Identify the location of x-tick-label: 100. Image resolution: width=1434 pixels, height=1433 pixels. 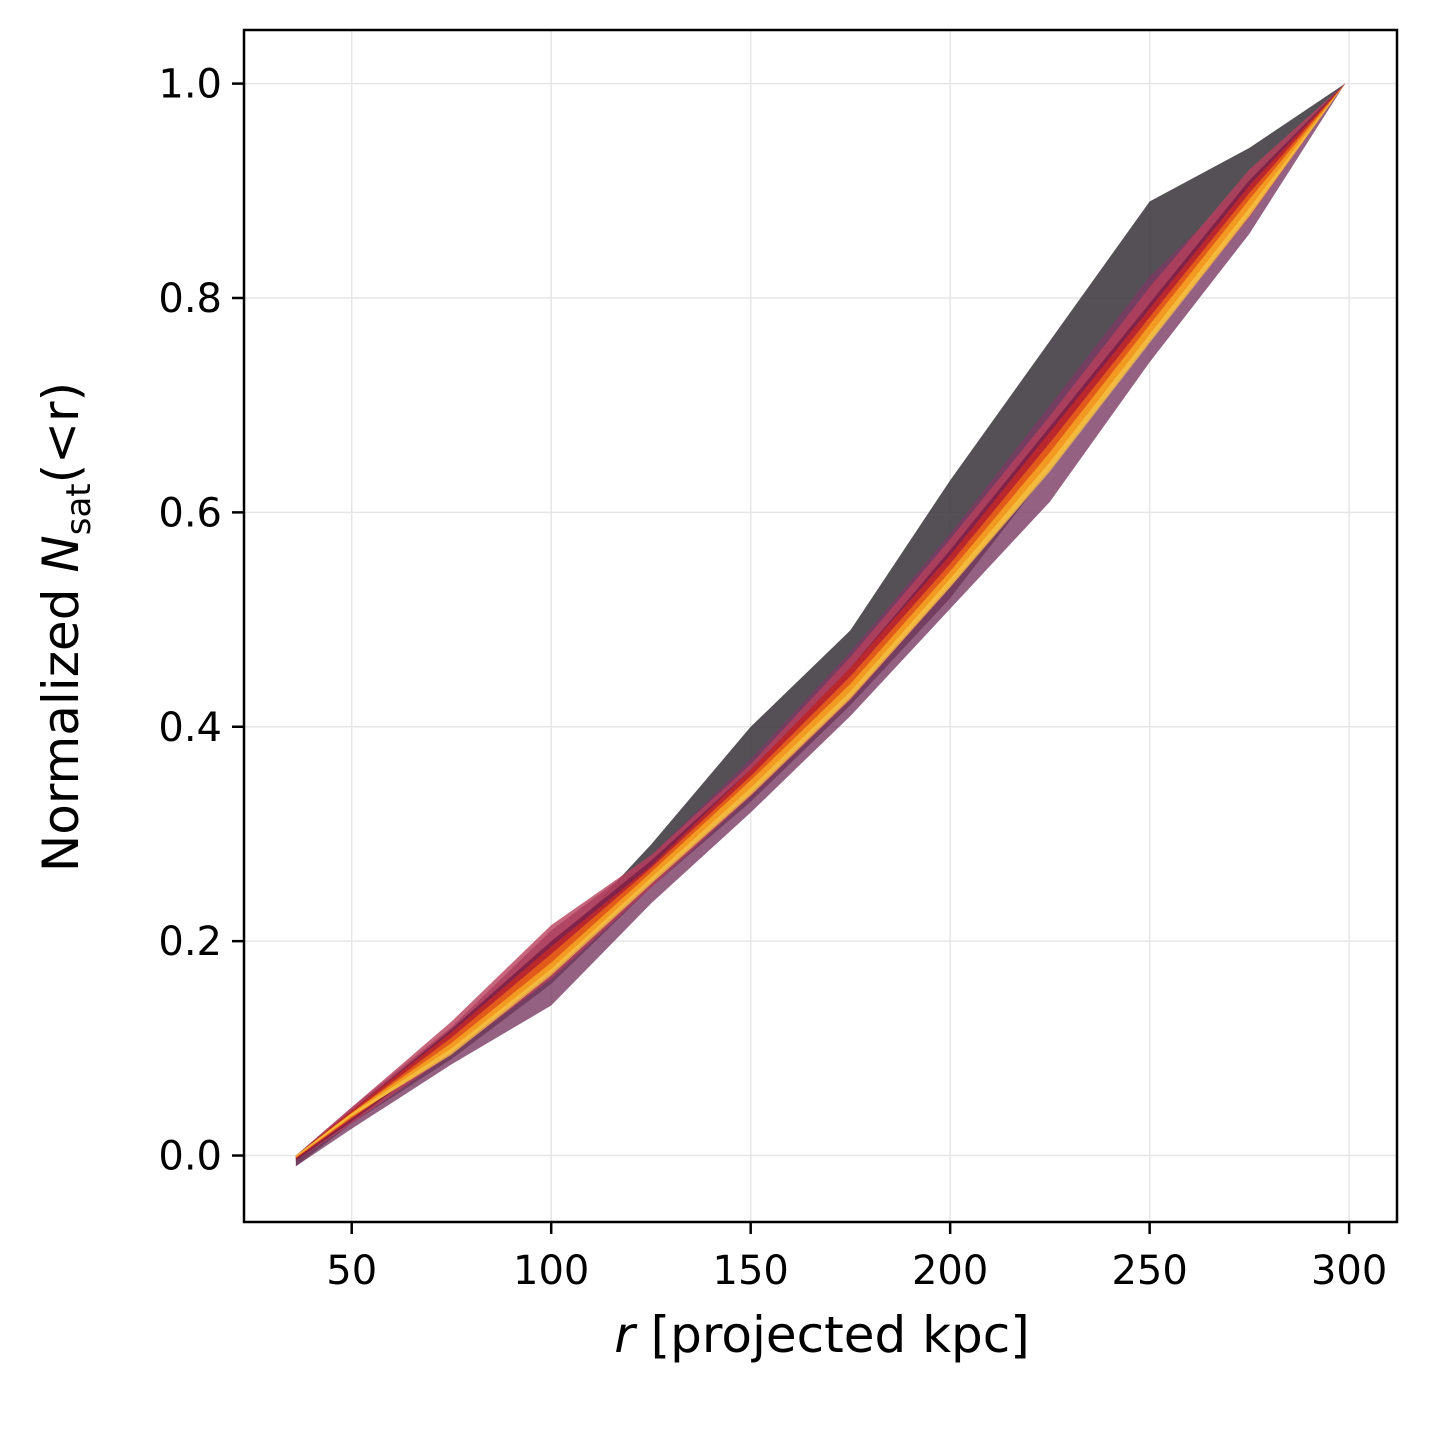
(551, 1271).